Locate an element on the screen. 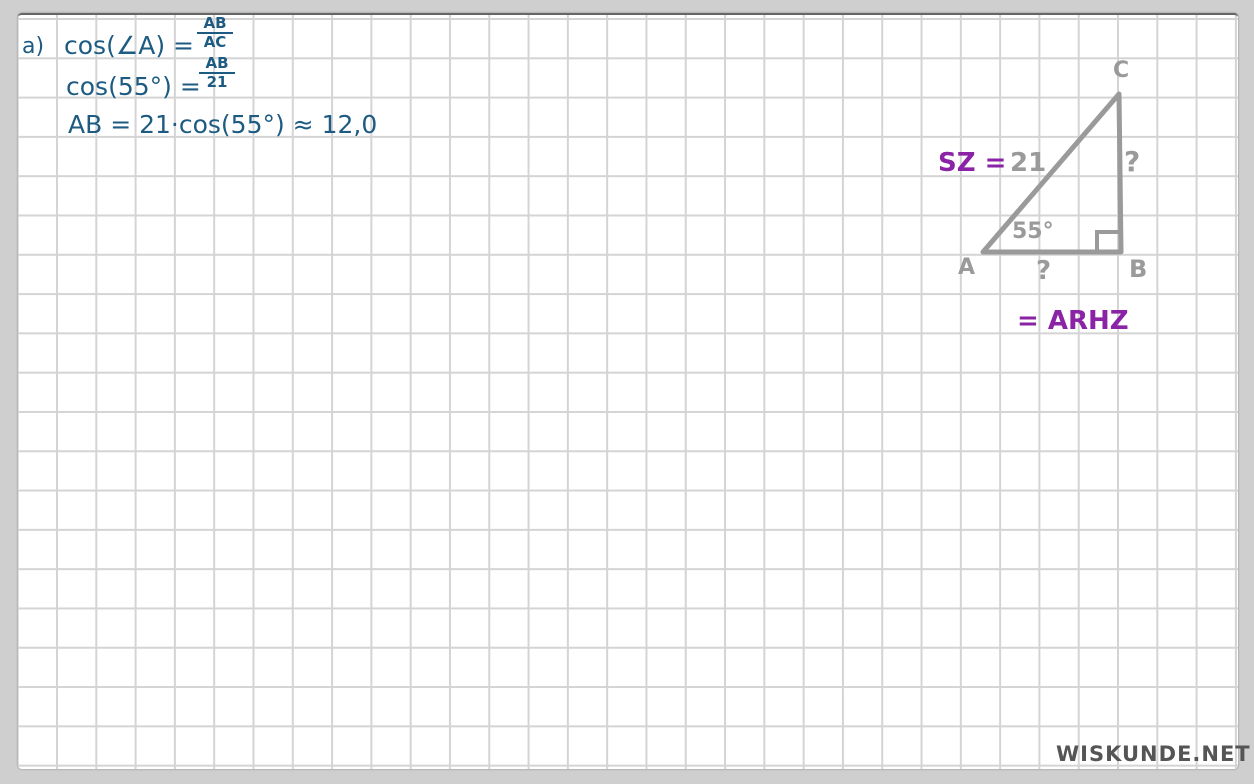  equation-line-3: AB = 21·cos(55°) ≈ 12,0 is located at coordinates (223, 124).